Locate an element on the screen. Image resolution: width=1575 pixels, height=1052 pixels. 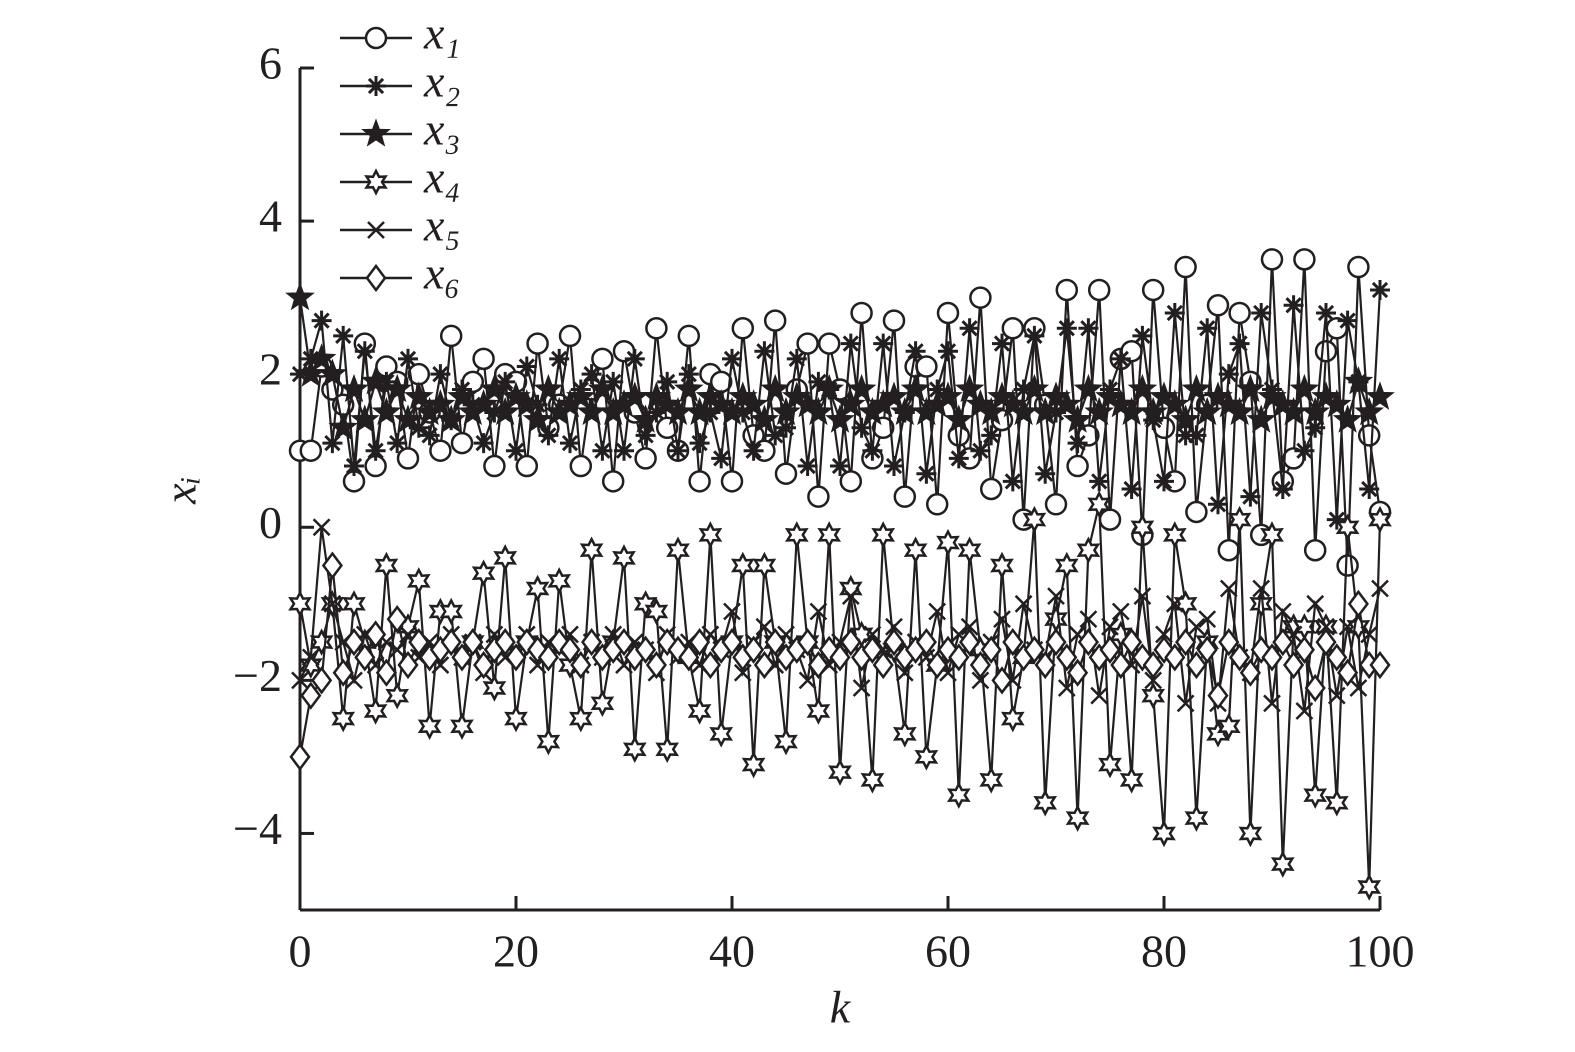
legend-label: x₄ is located at coordinates (441, 177).